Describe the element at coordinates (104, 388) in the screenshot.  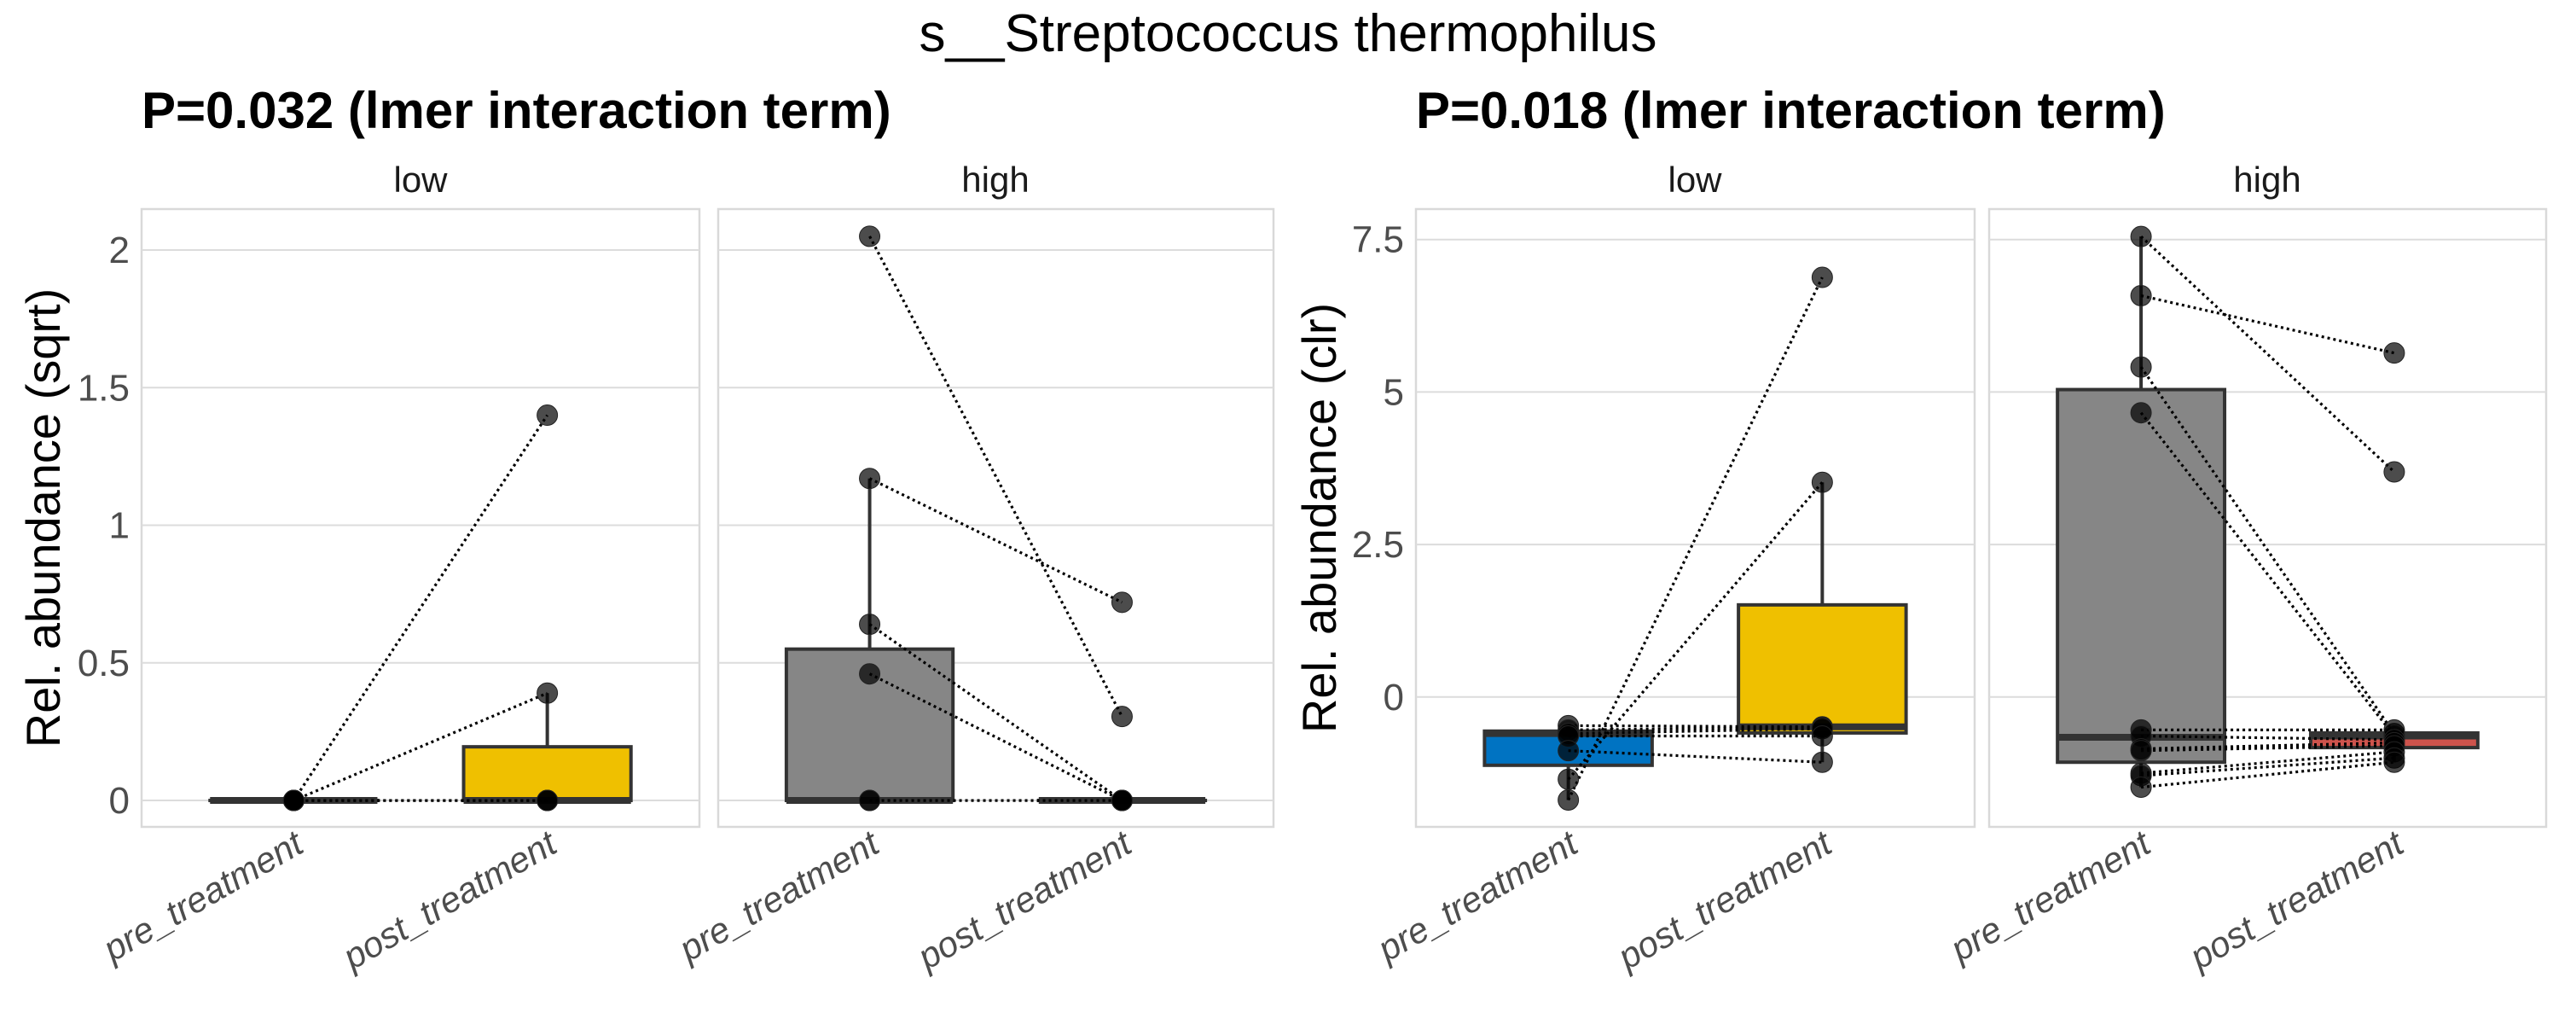
I see `y-tick-label: 1.5` at that location.